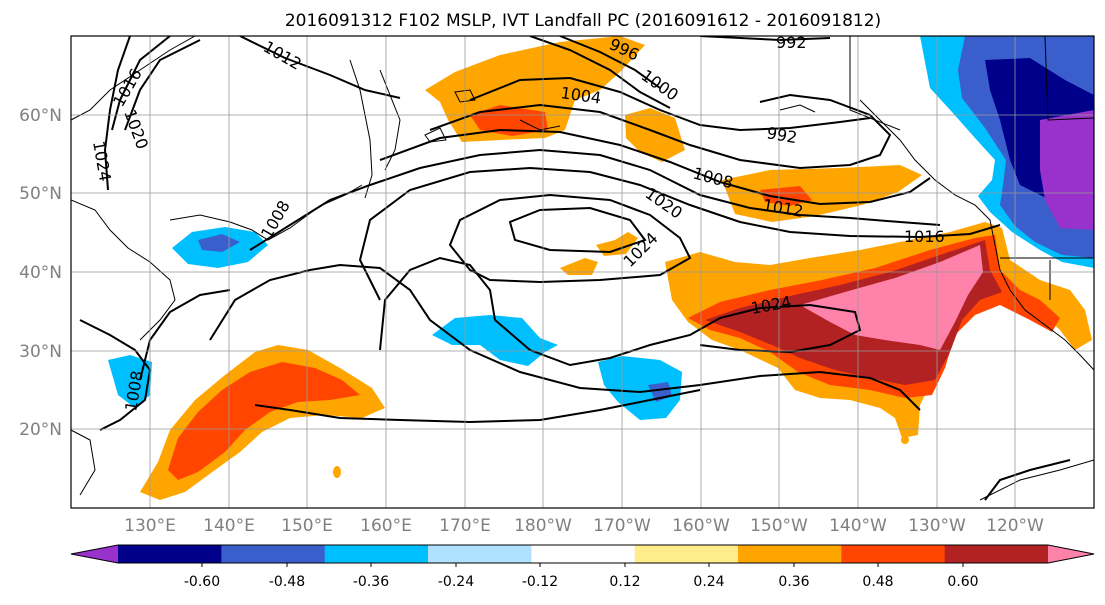 This screenshot has width=1105, height=605. What do you see at coordinates (264, 421) in the screenshot?
I see `positive-region-west-pacific-core` at bounding box center [264, 421].